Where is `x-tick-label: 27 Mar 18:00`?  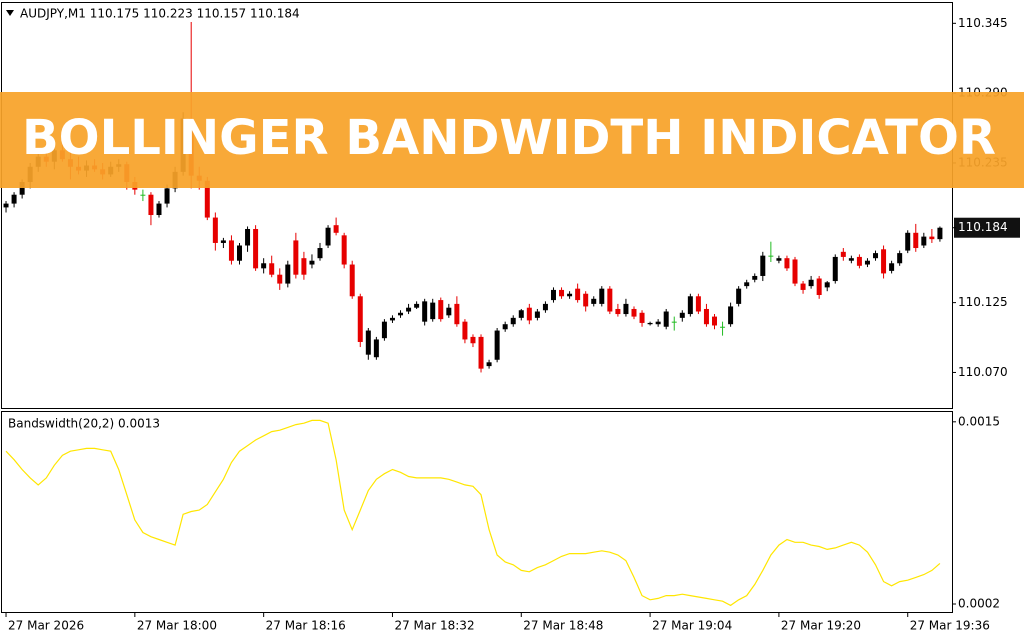 x-tick-label: 27 Mar 18:00 is located at coordinates (177, 626).